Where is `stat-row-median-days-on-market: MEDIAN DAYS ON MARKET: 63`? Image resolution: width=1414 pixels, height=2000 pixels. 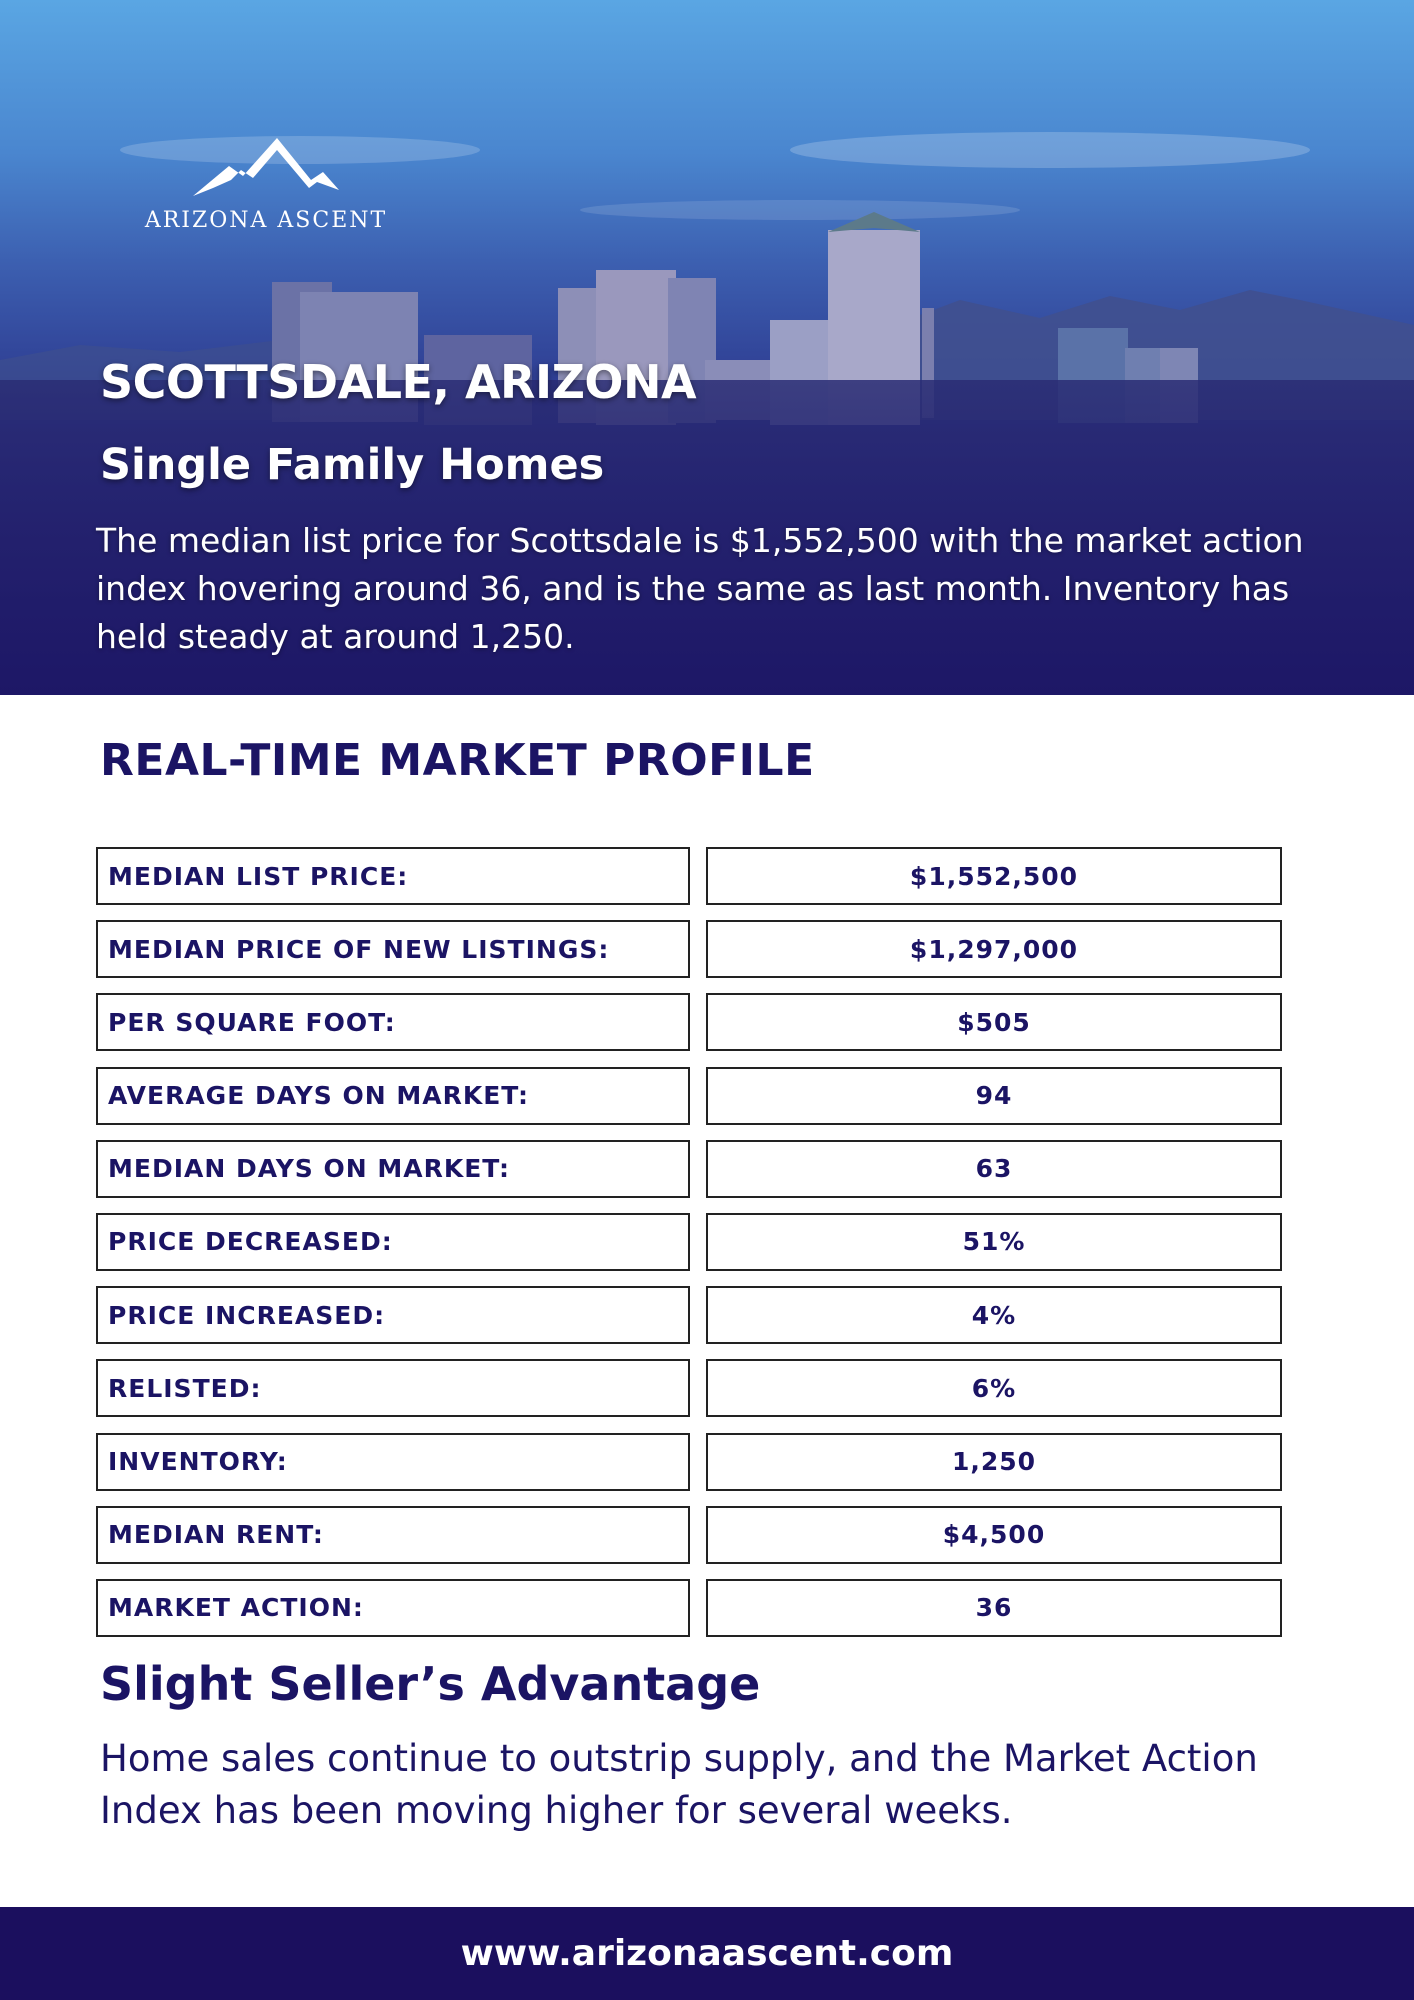
stat-row-median-days-on-market: MEDIAN DAYS ON MARKET: 63 is located at coordinates (689, 1168).